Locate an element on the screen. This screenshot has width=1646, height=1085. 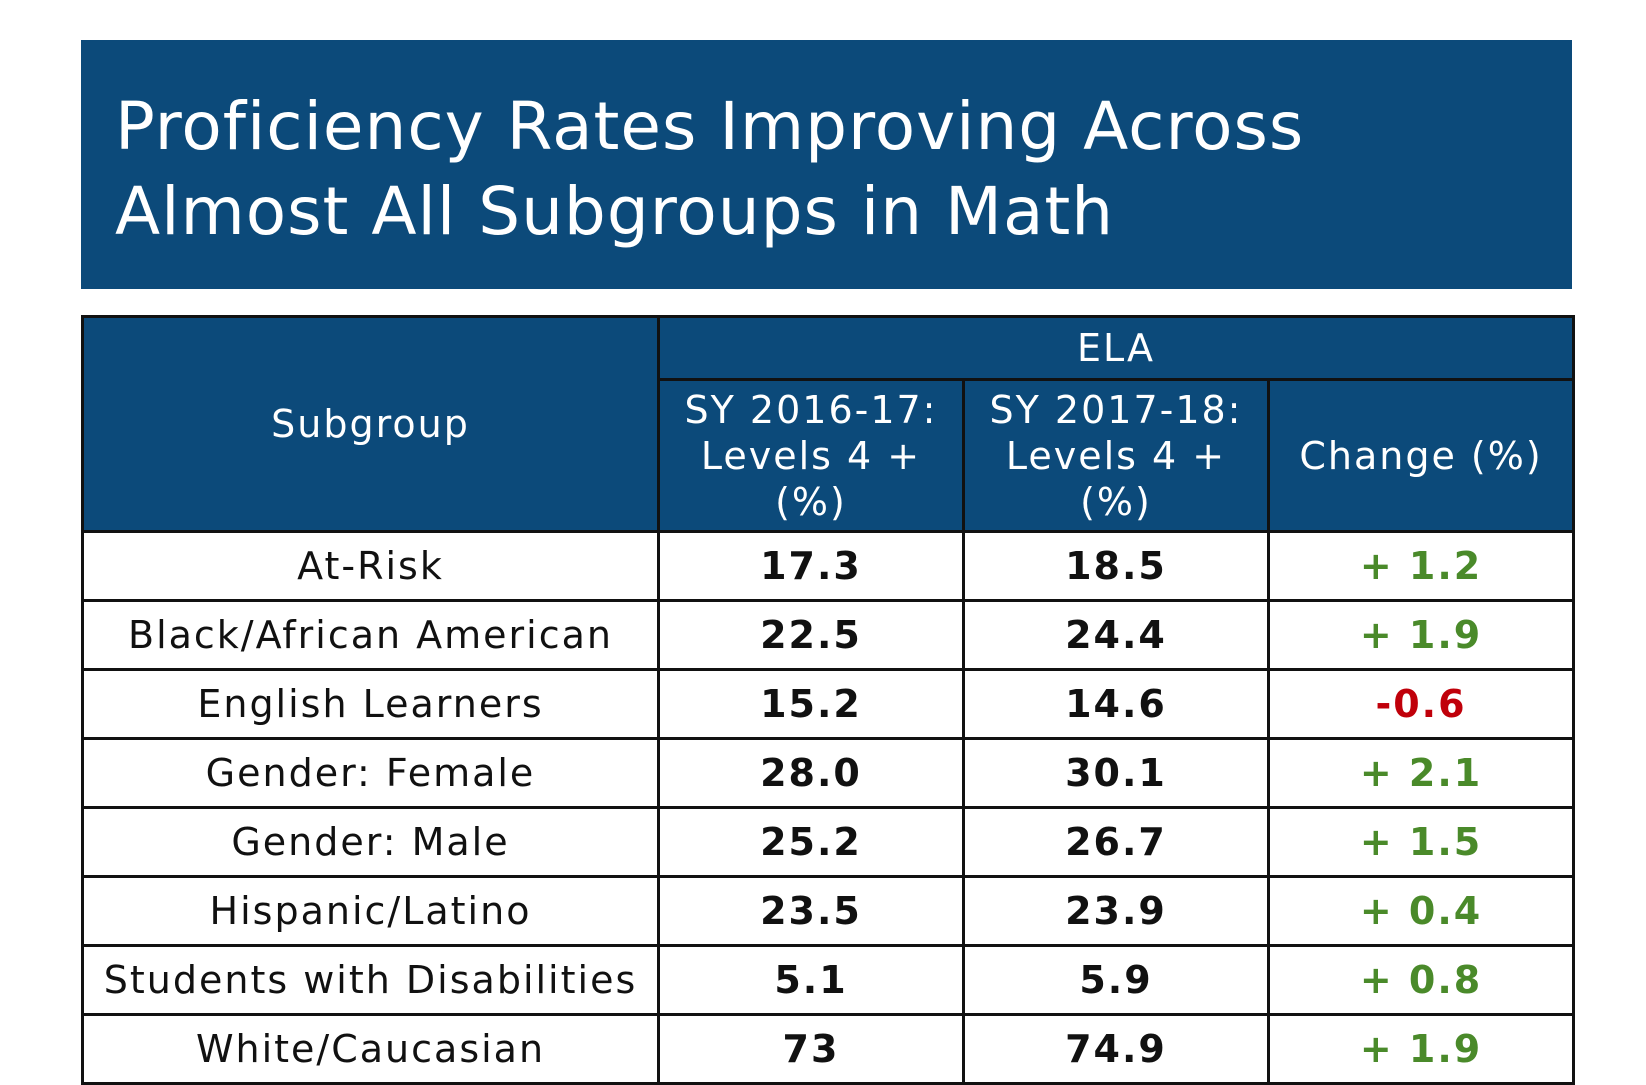
subgroup-cell: White/Caucasian is located at coordinates (370, 1049).